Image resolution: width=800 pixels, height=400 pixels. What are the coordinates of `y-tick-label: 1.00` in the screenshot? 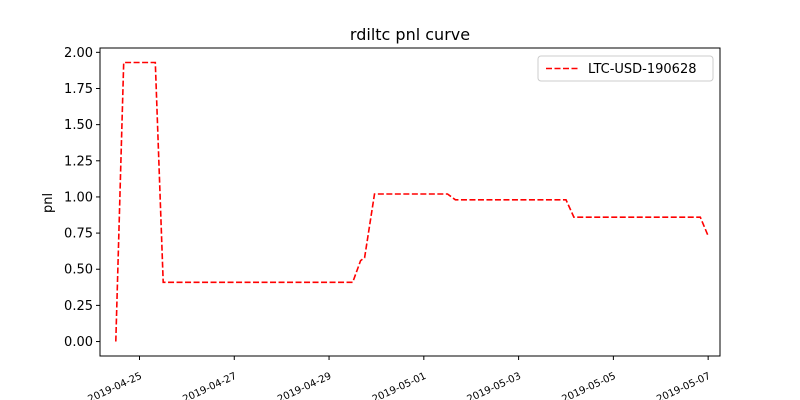 It's located at (78, 197).